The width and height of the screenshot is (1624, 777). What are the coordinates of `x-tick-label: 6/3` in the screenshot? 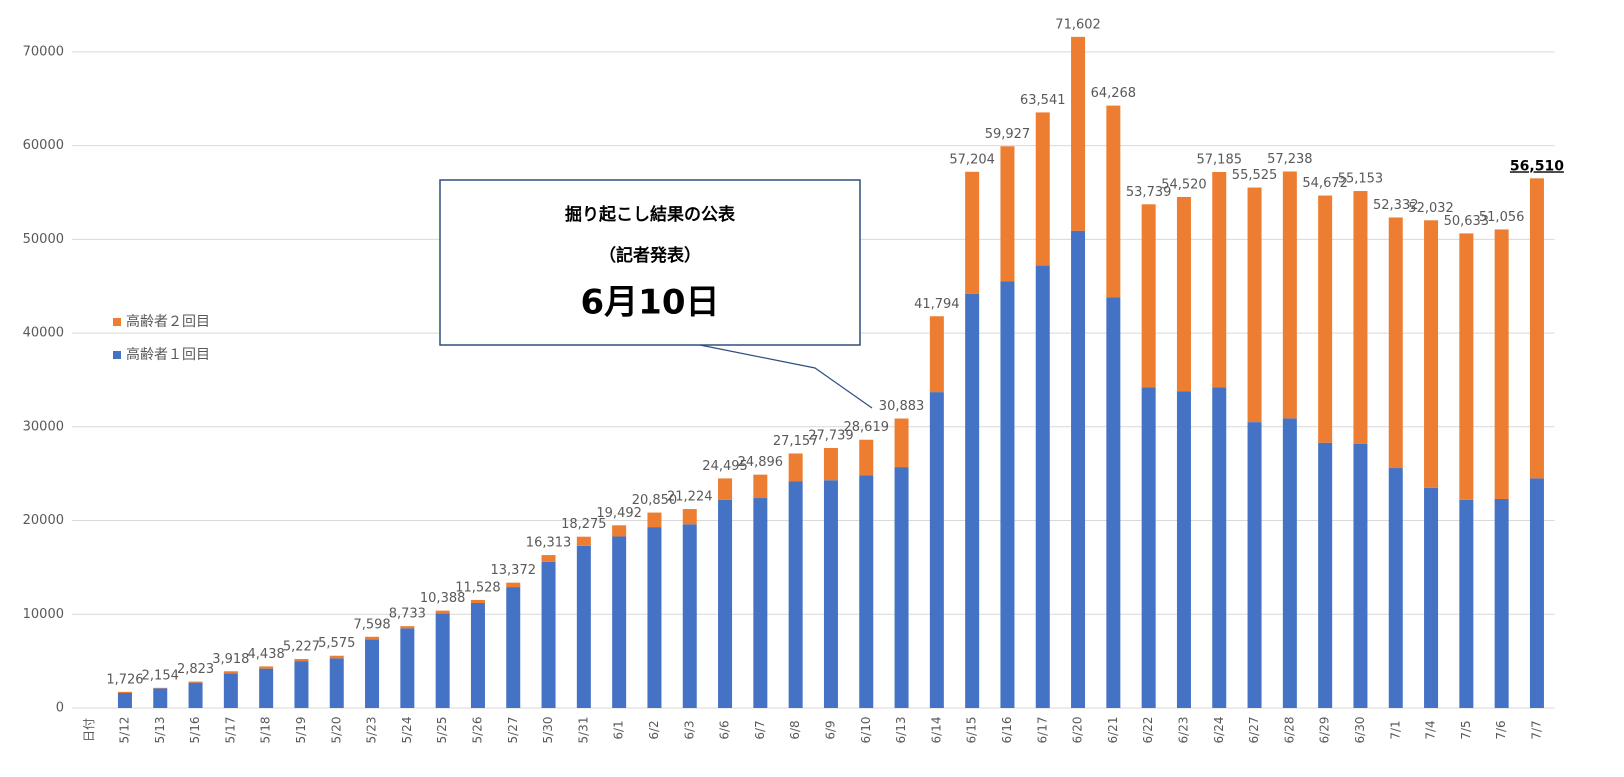 It's located at (689, 729).